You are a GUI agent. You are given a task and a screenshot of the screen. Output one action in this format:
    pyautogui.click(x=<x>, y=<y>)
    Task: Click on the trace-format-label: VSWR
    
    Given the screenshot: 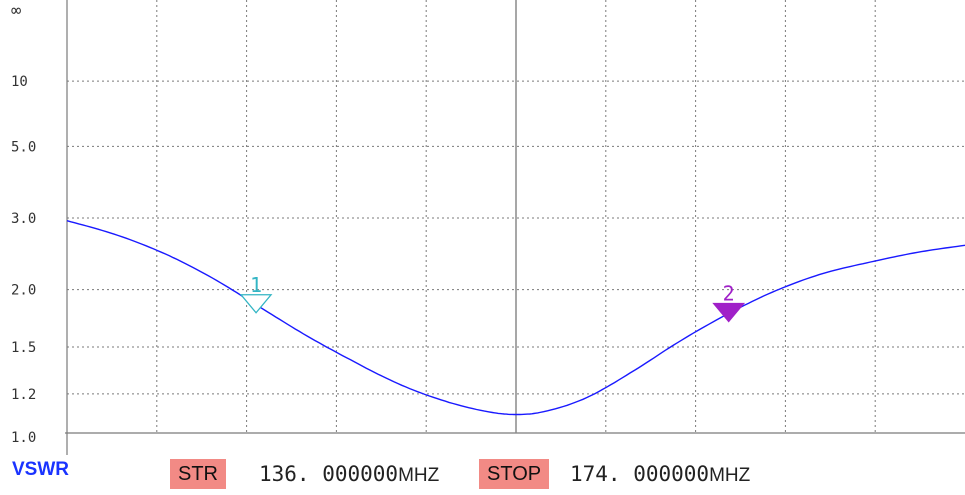 What is the action you would take?
    pyautogui.click(x=40, y=469)
    